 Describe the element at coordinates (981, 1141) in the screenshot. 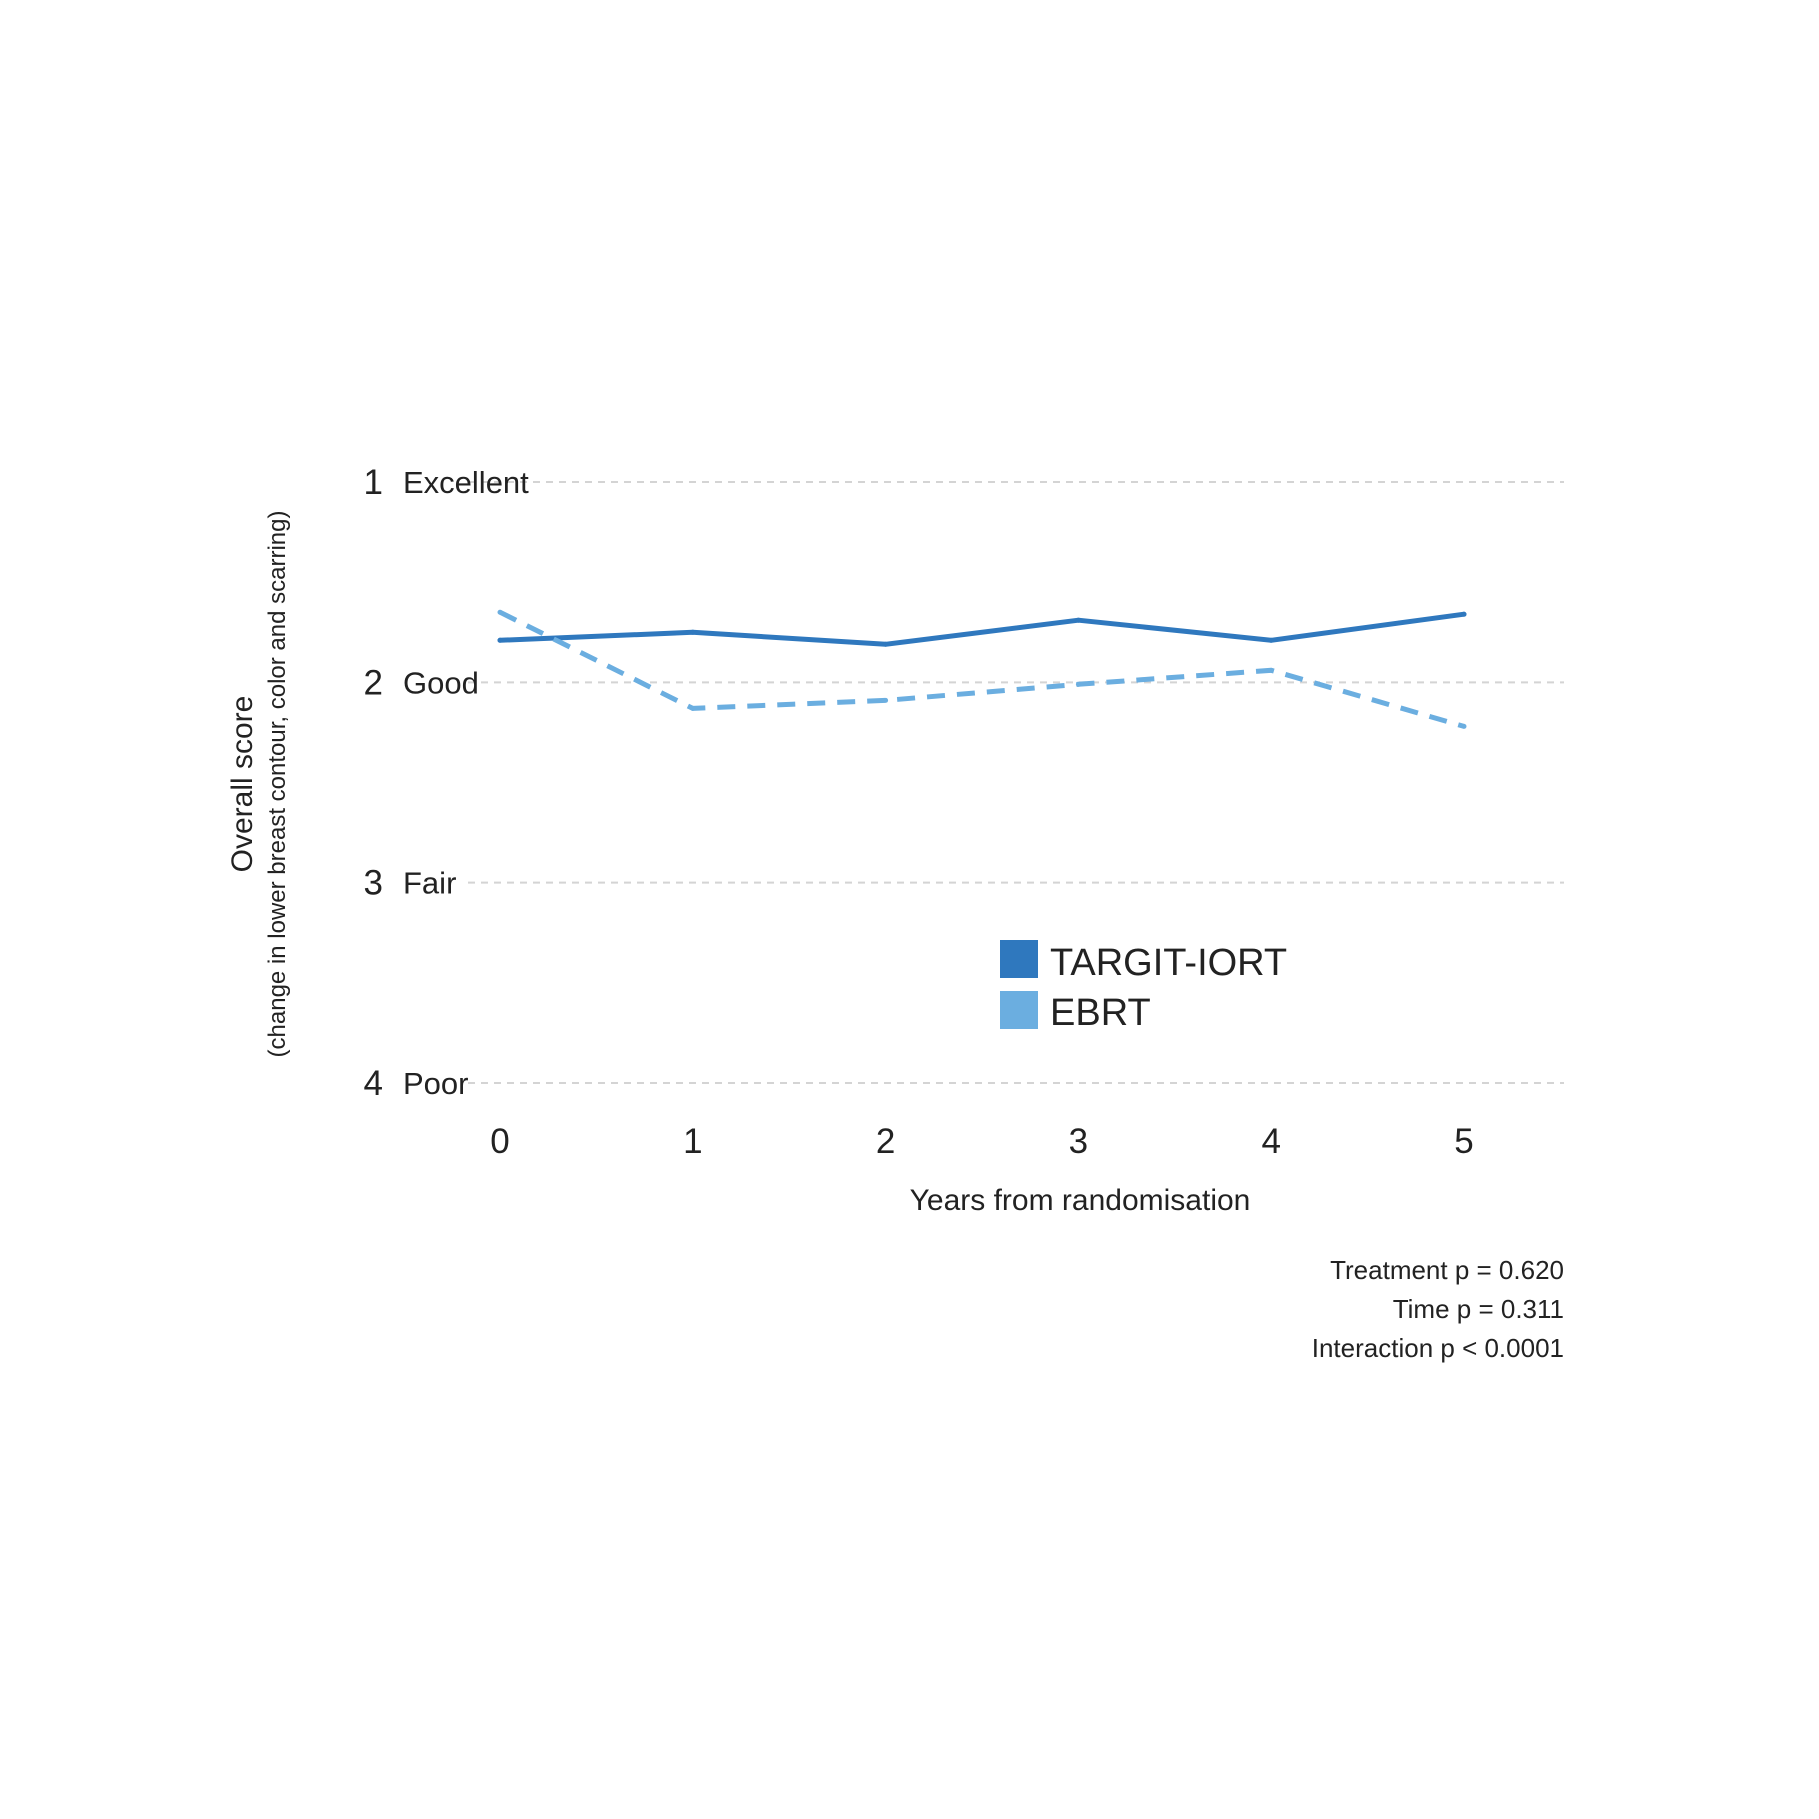

I see `x-axis-ticks: 0 1 2 3 4 5` at that location.